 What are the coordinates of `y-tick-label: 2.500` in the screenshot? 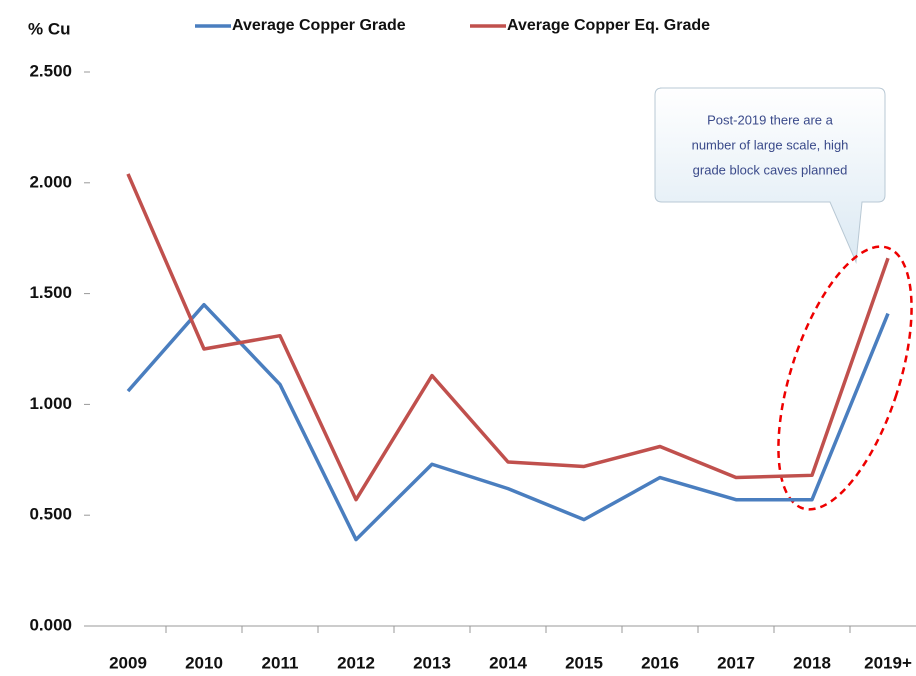 It's located at (50, 70).